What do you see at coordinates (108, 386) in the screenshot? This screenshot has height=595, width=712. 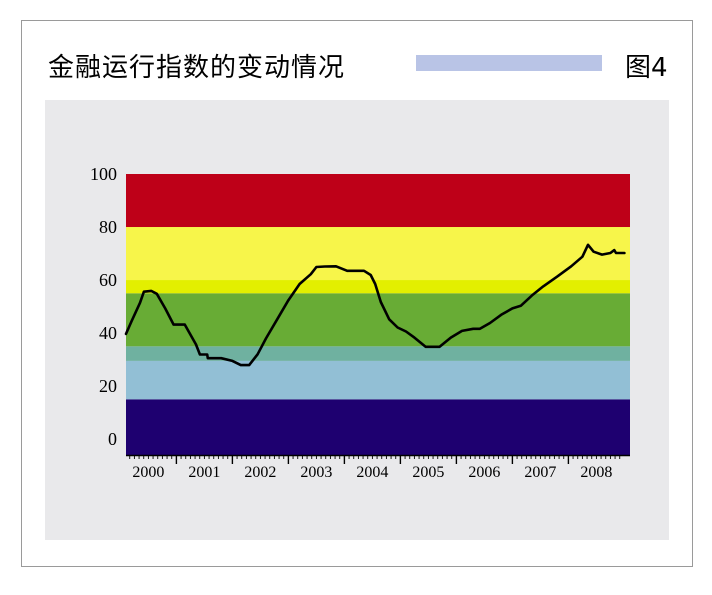 I see `y-tick-label: 20` at bounding box center [108, 386].